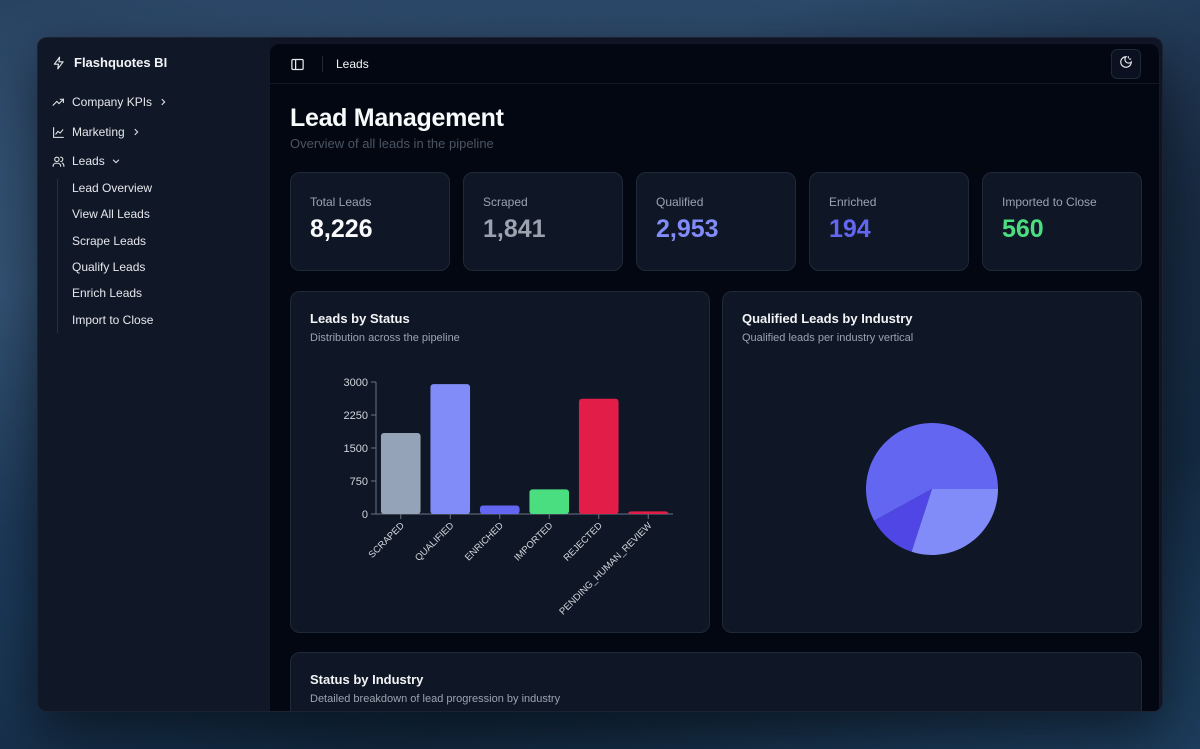 This screenshot has height=749, width=1200. I want to click on x-tick-label: PENDING_HUMAN_REVIEW, so click(605, 568).